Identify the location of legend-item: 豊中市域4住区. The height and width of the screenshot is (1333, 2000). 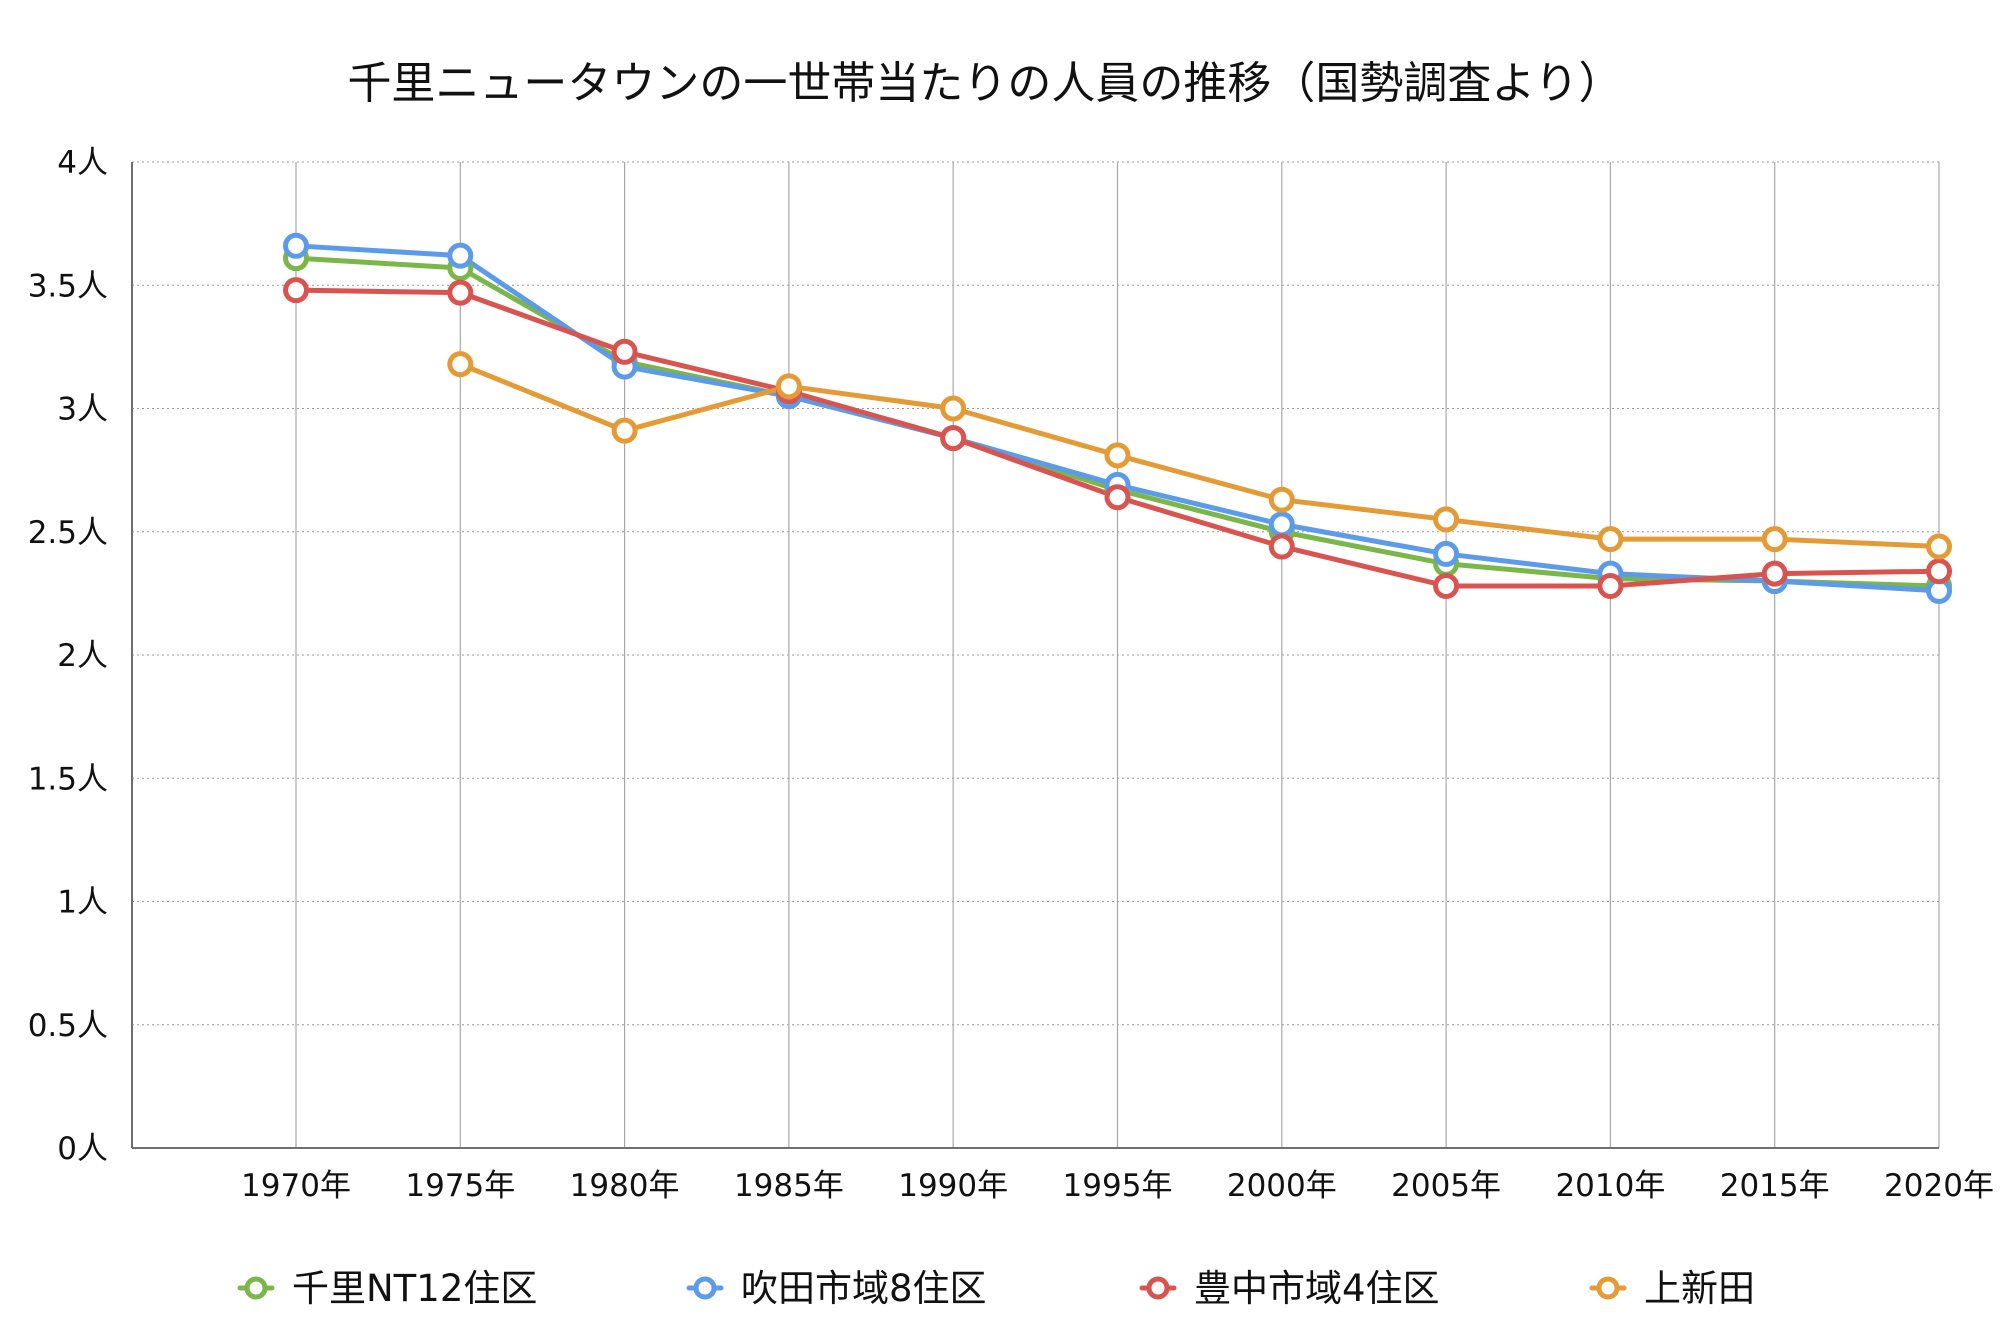
(1289, 1288).